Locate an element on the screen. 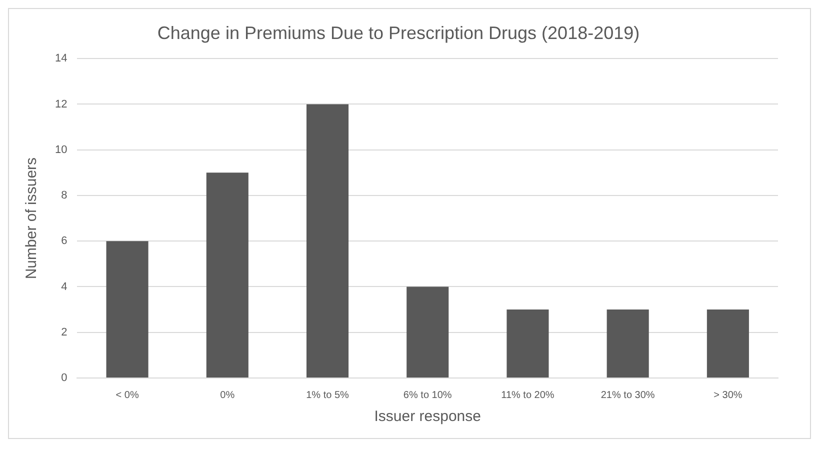  y-tick-label: 0 is located at coordinates (64, 378).